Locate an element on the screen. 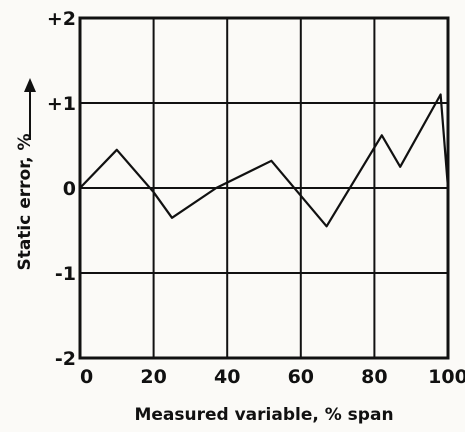 The height and width of the screenshot is (432, 465). y-tick-label: 0 is located at coordinates (69, 189).